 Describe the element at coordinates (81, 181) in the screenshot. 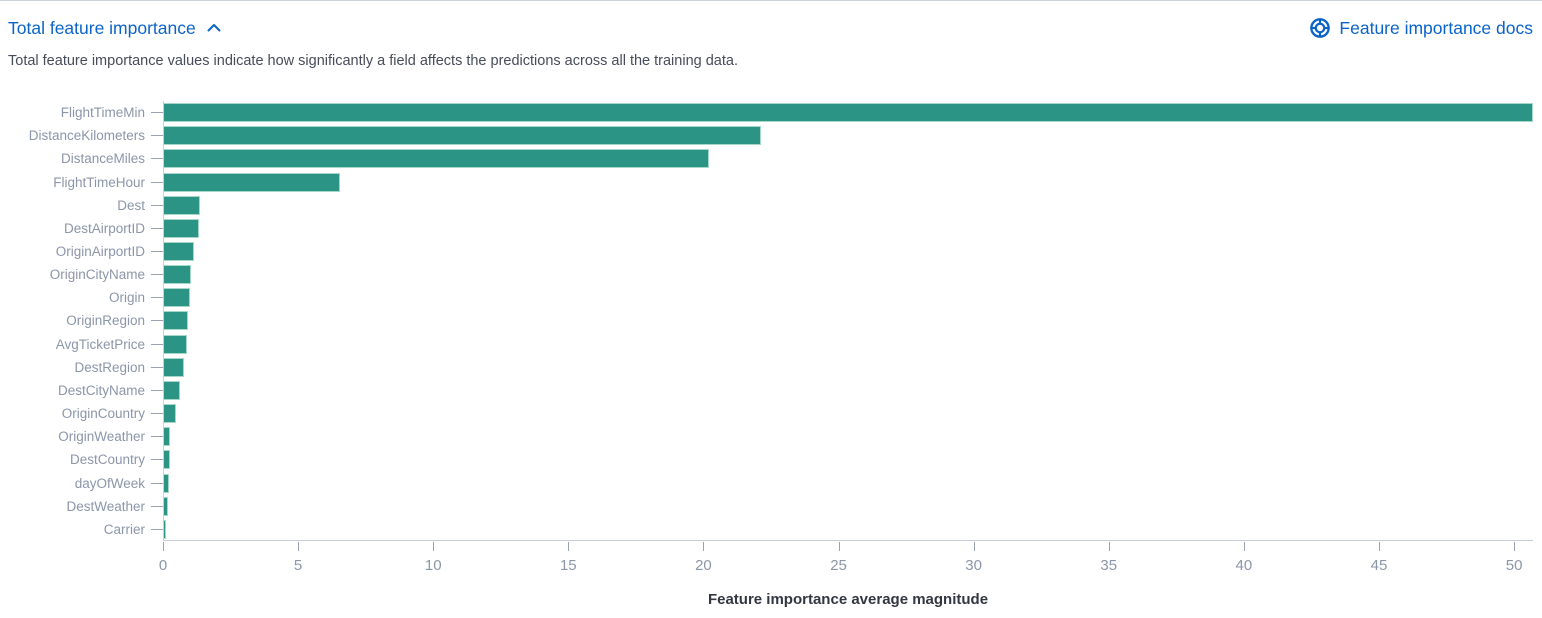

I see `y-axis-label-row: FlightTimeHour` at that location.